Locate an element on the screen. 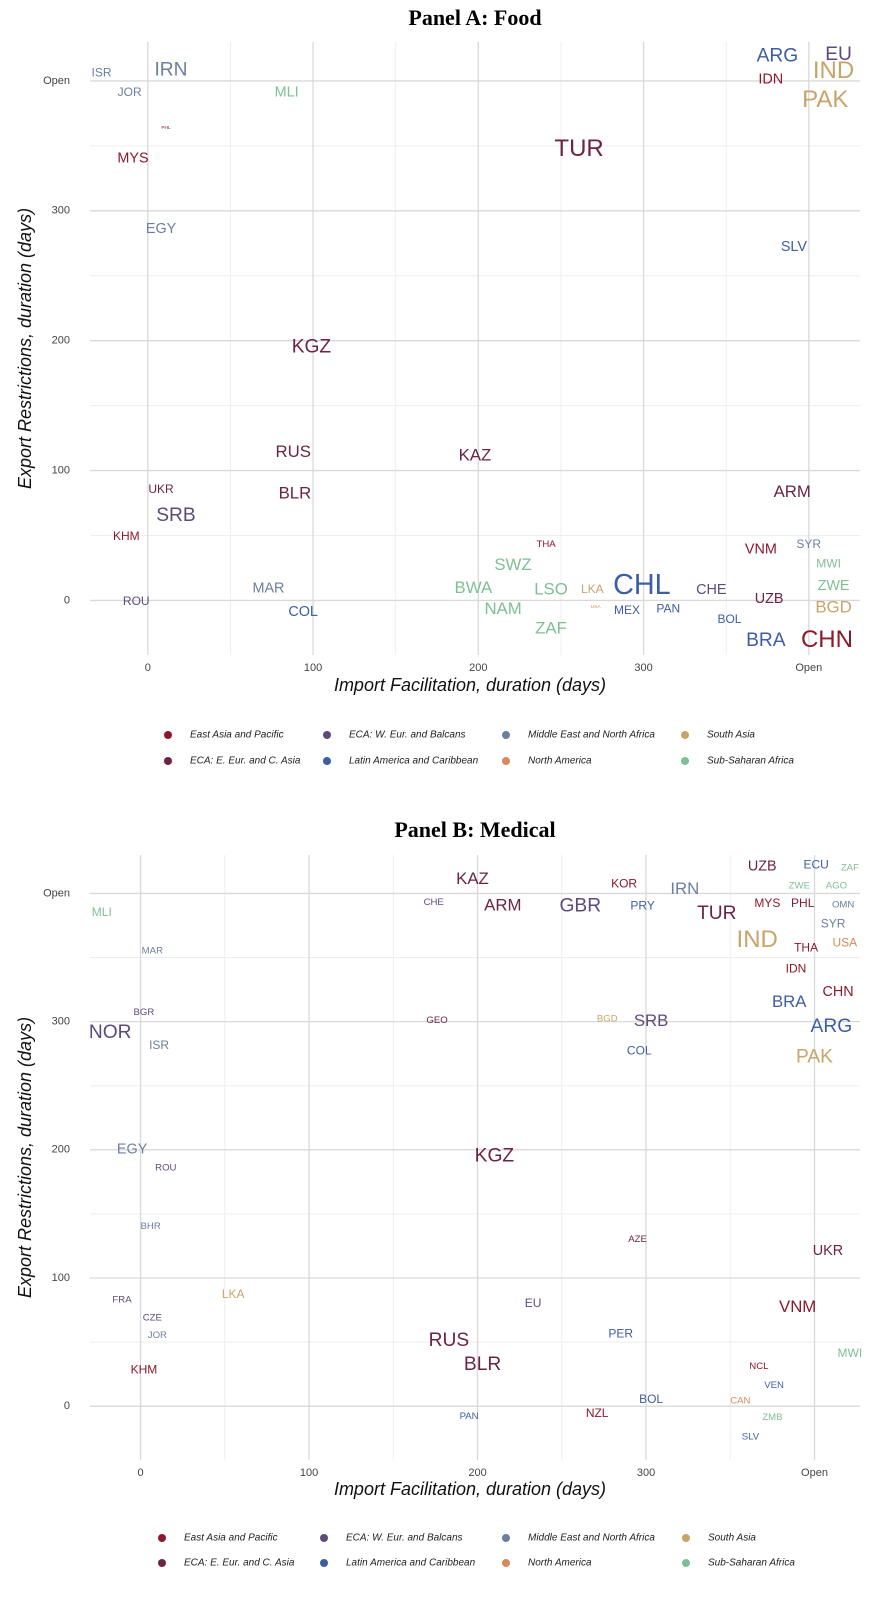  country-label: ZWE is located at coordinates (799, 885).